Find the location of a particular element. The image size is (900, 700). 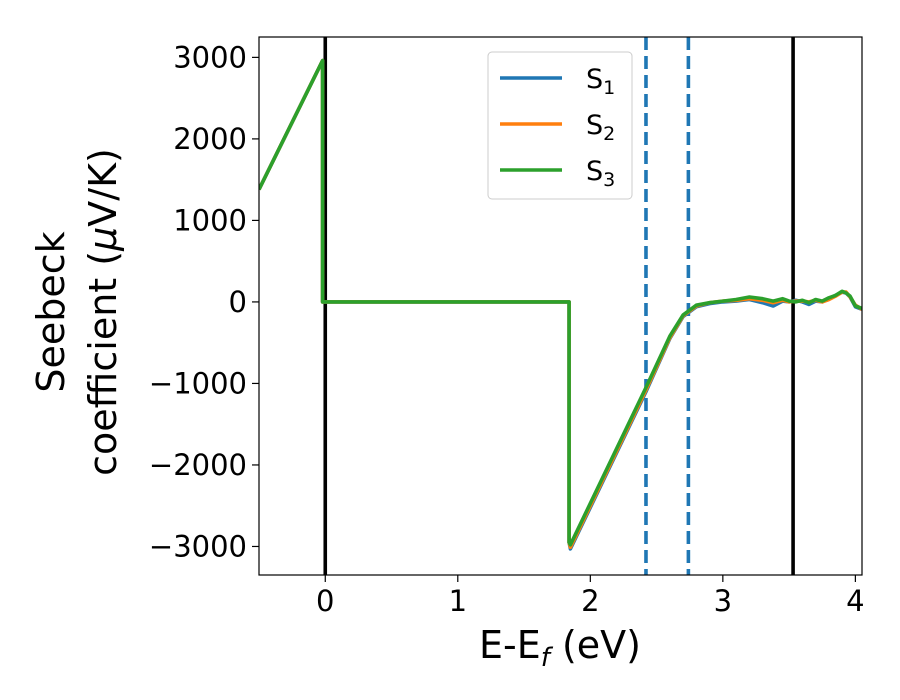

y-tick-label: −2000 is located at coordinates (198, 465).